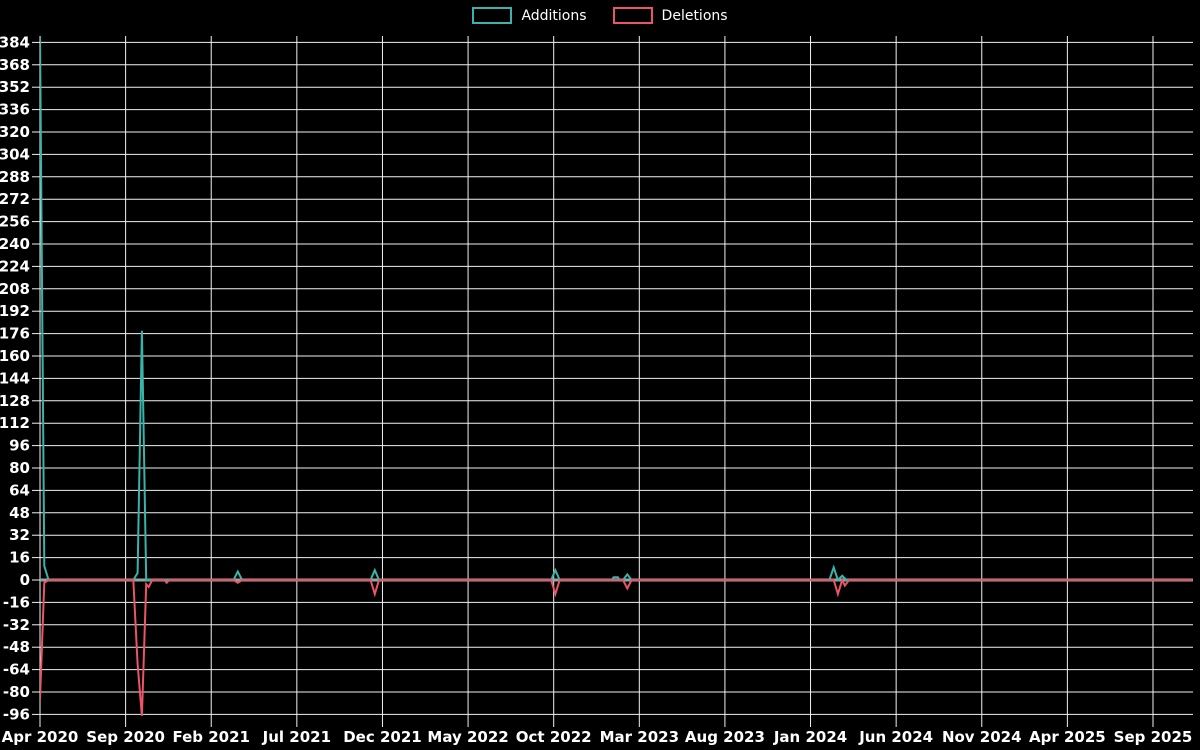 Image resolution: width=1200 pixels, height=750 pixels. I want to click on x-tick-label: Oct 2022, so click(554, 737).